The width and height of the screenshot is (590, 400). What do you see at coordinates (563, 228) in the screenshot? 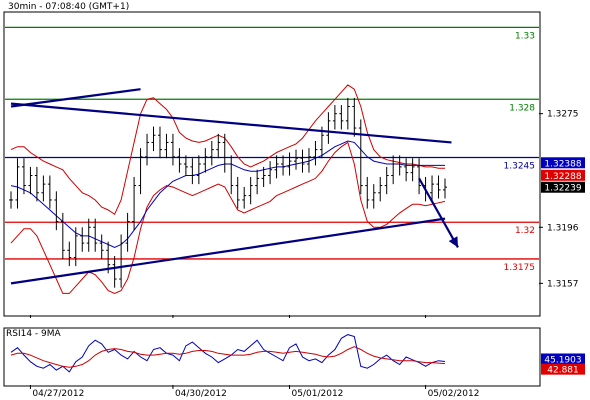
I see `price-y-tick-label: 1.3196` at bounding box center [563, 228].